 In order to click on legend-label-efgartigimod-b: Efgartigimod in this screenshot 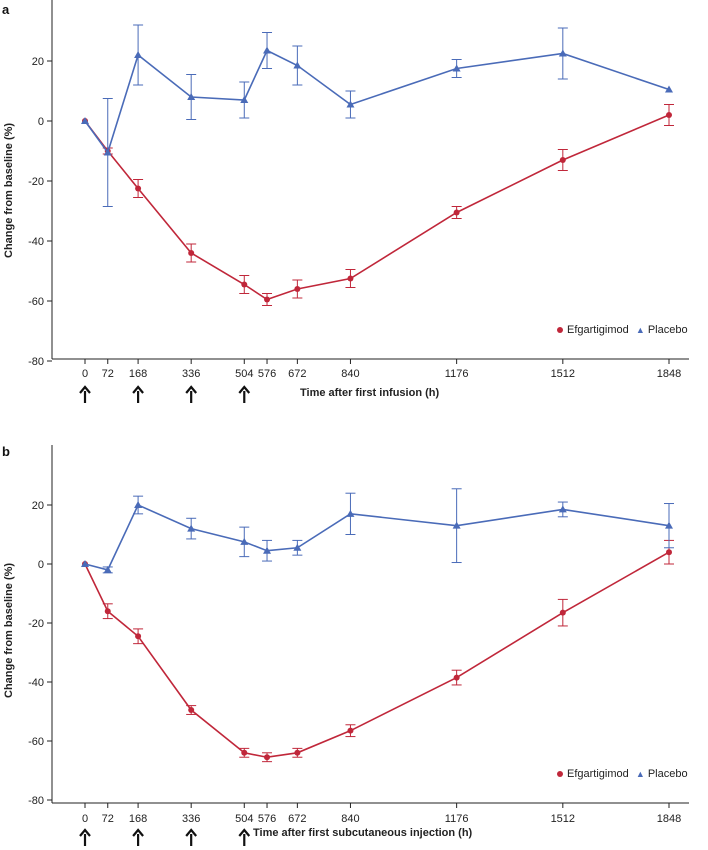, I will do `click(598, 774)`.